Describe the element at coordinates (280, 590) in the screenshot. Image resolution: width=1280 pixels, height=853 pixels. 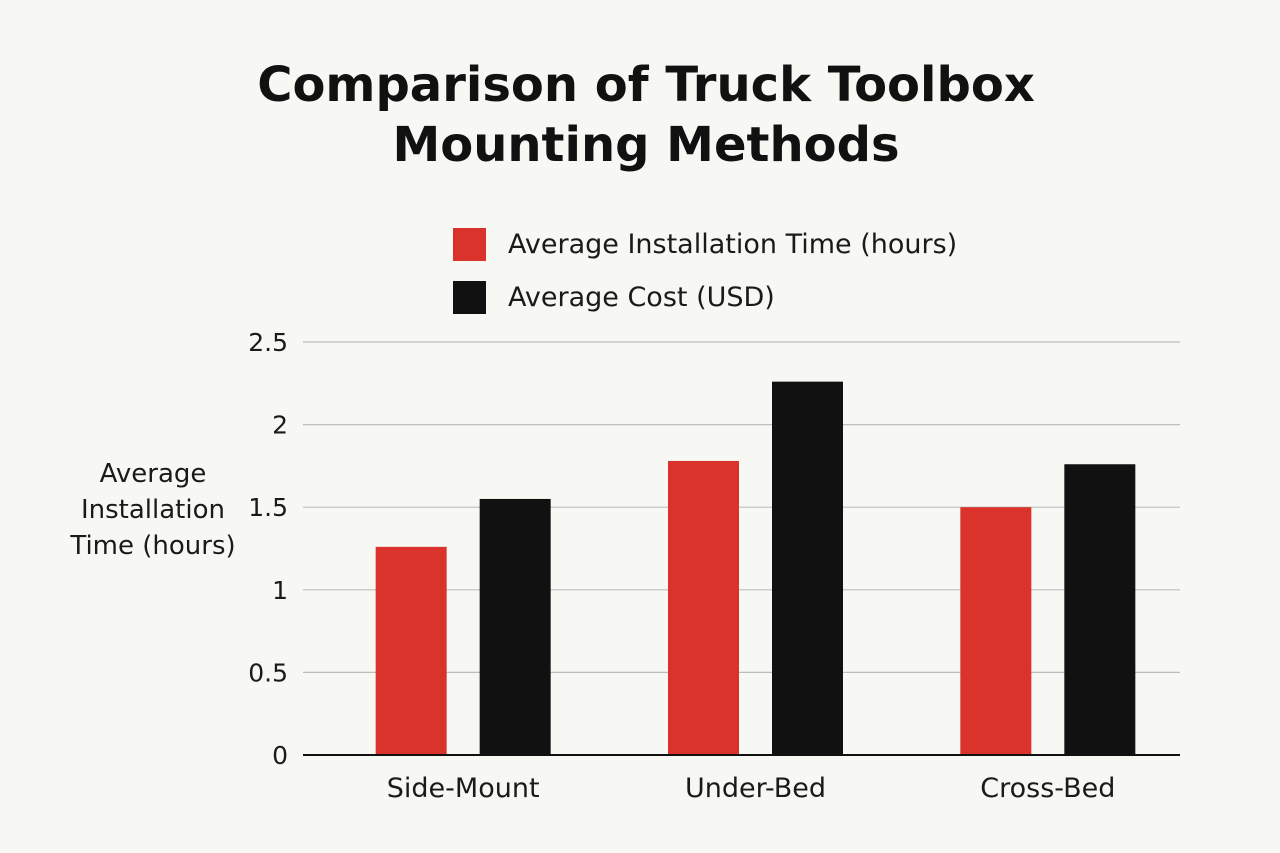
I see `y-tick-label: 1` at that location.